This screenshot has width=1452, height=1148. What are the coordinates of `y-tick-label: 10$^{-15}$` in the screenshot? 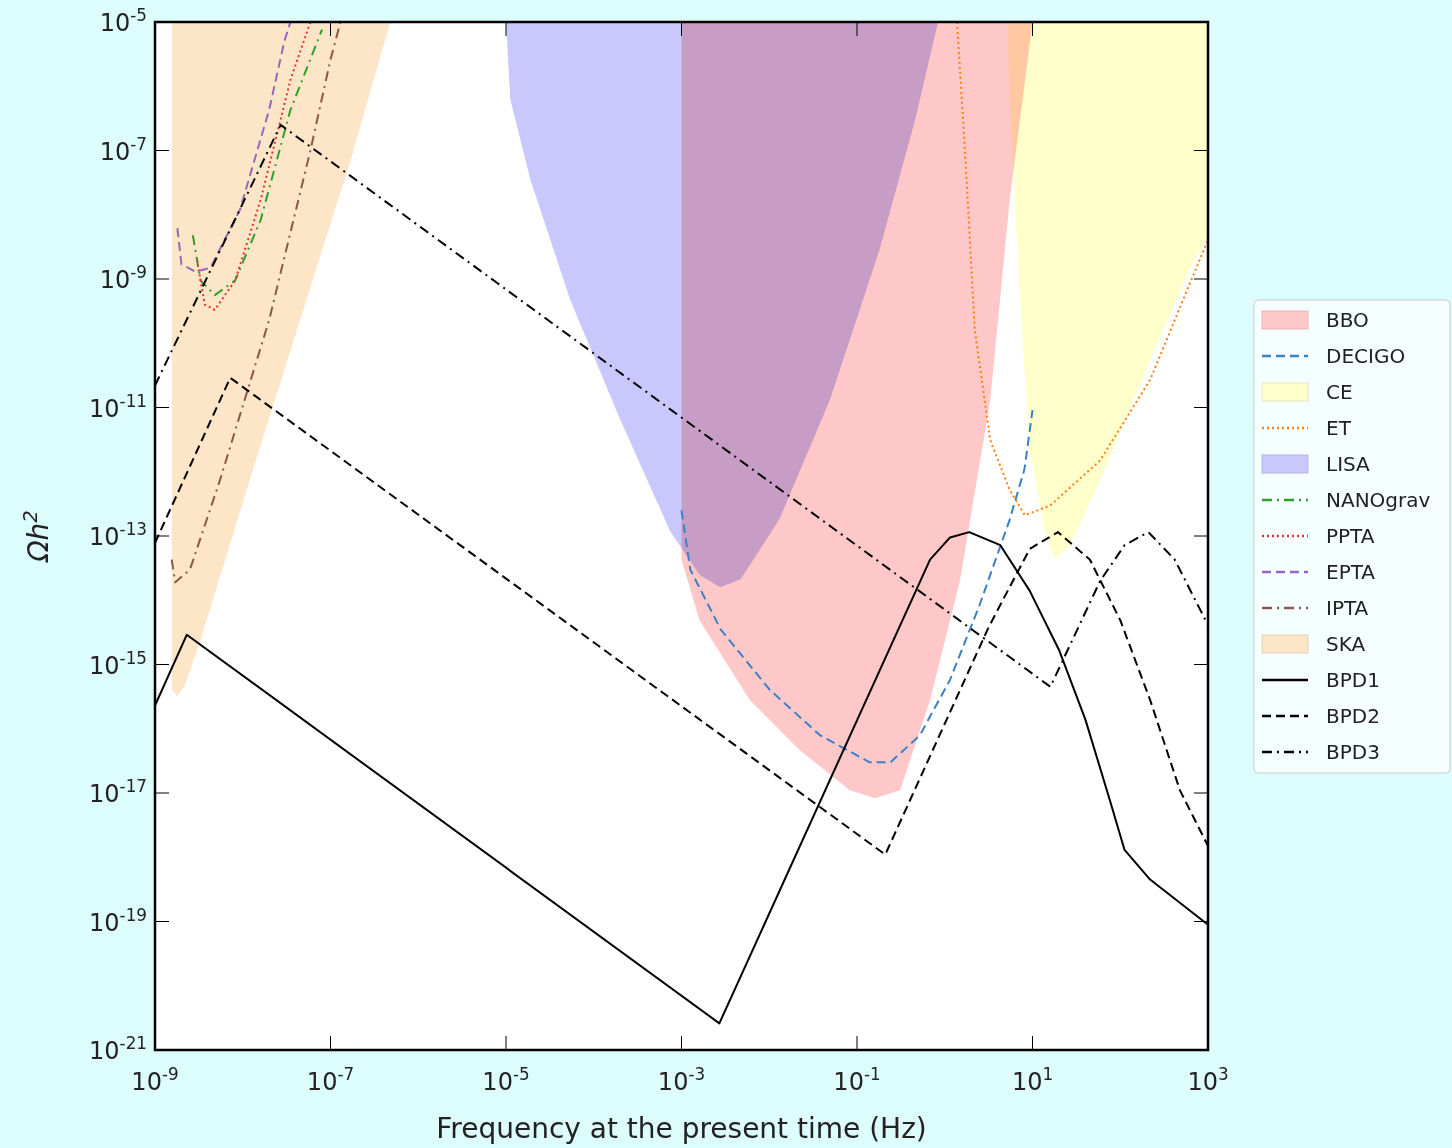 It's located at (118, 663).